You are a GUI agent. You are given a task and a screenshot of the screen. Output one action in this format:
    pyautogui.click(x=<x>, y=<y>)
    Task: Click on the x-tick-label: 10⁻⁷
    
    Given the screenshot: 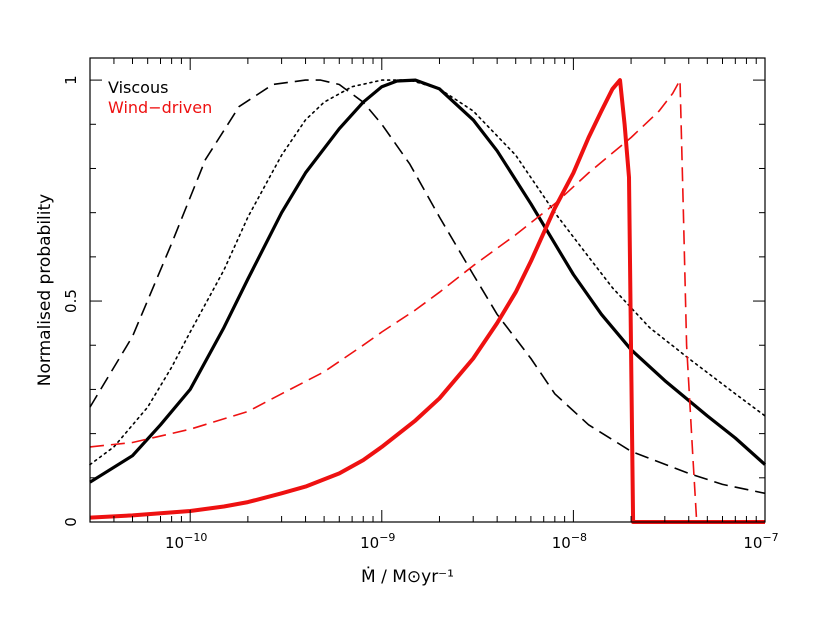 What is the action you would take?
    pyautogui.click(x=760, y=541)
    